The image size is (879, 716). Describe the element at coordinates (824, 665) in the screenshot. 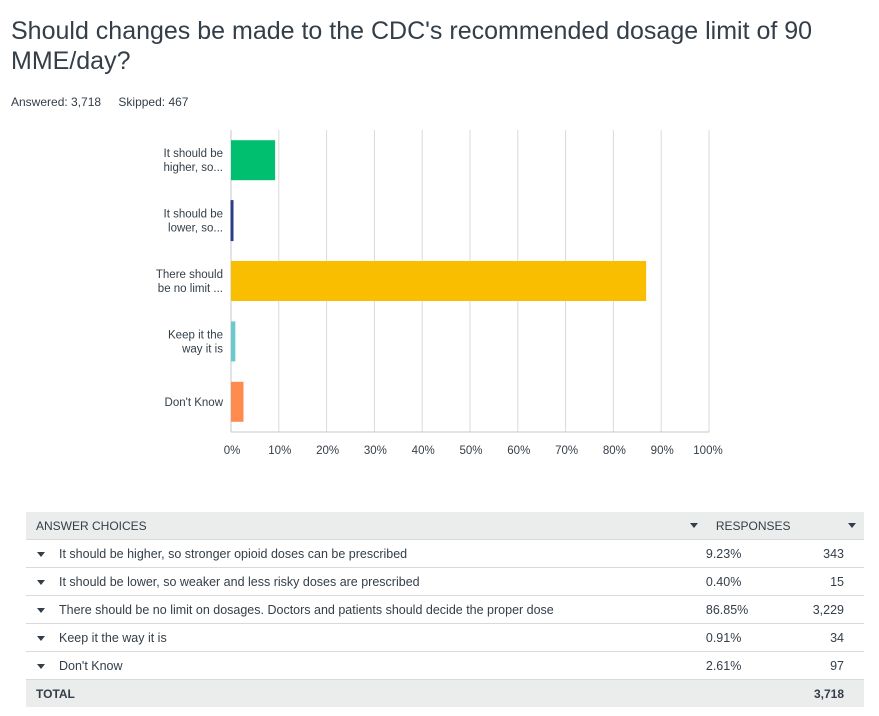

I see `response-count: 97` at that location.